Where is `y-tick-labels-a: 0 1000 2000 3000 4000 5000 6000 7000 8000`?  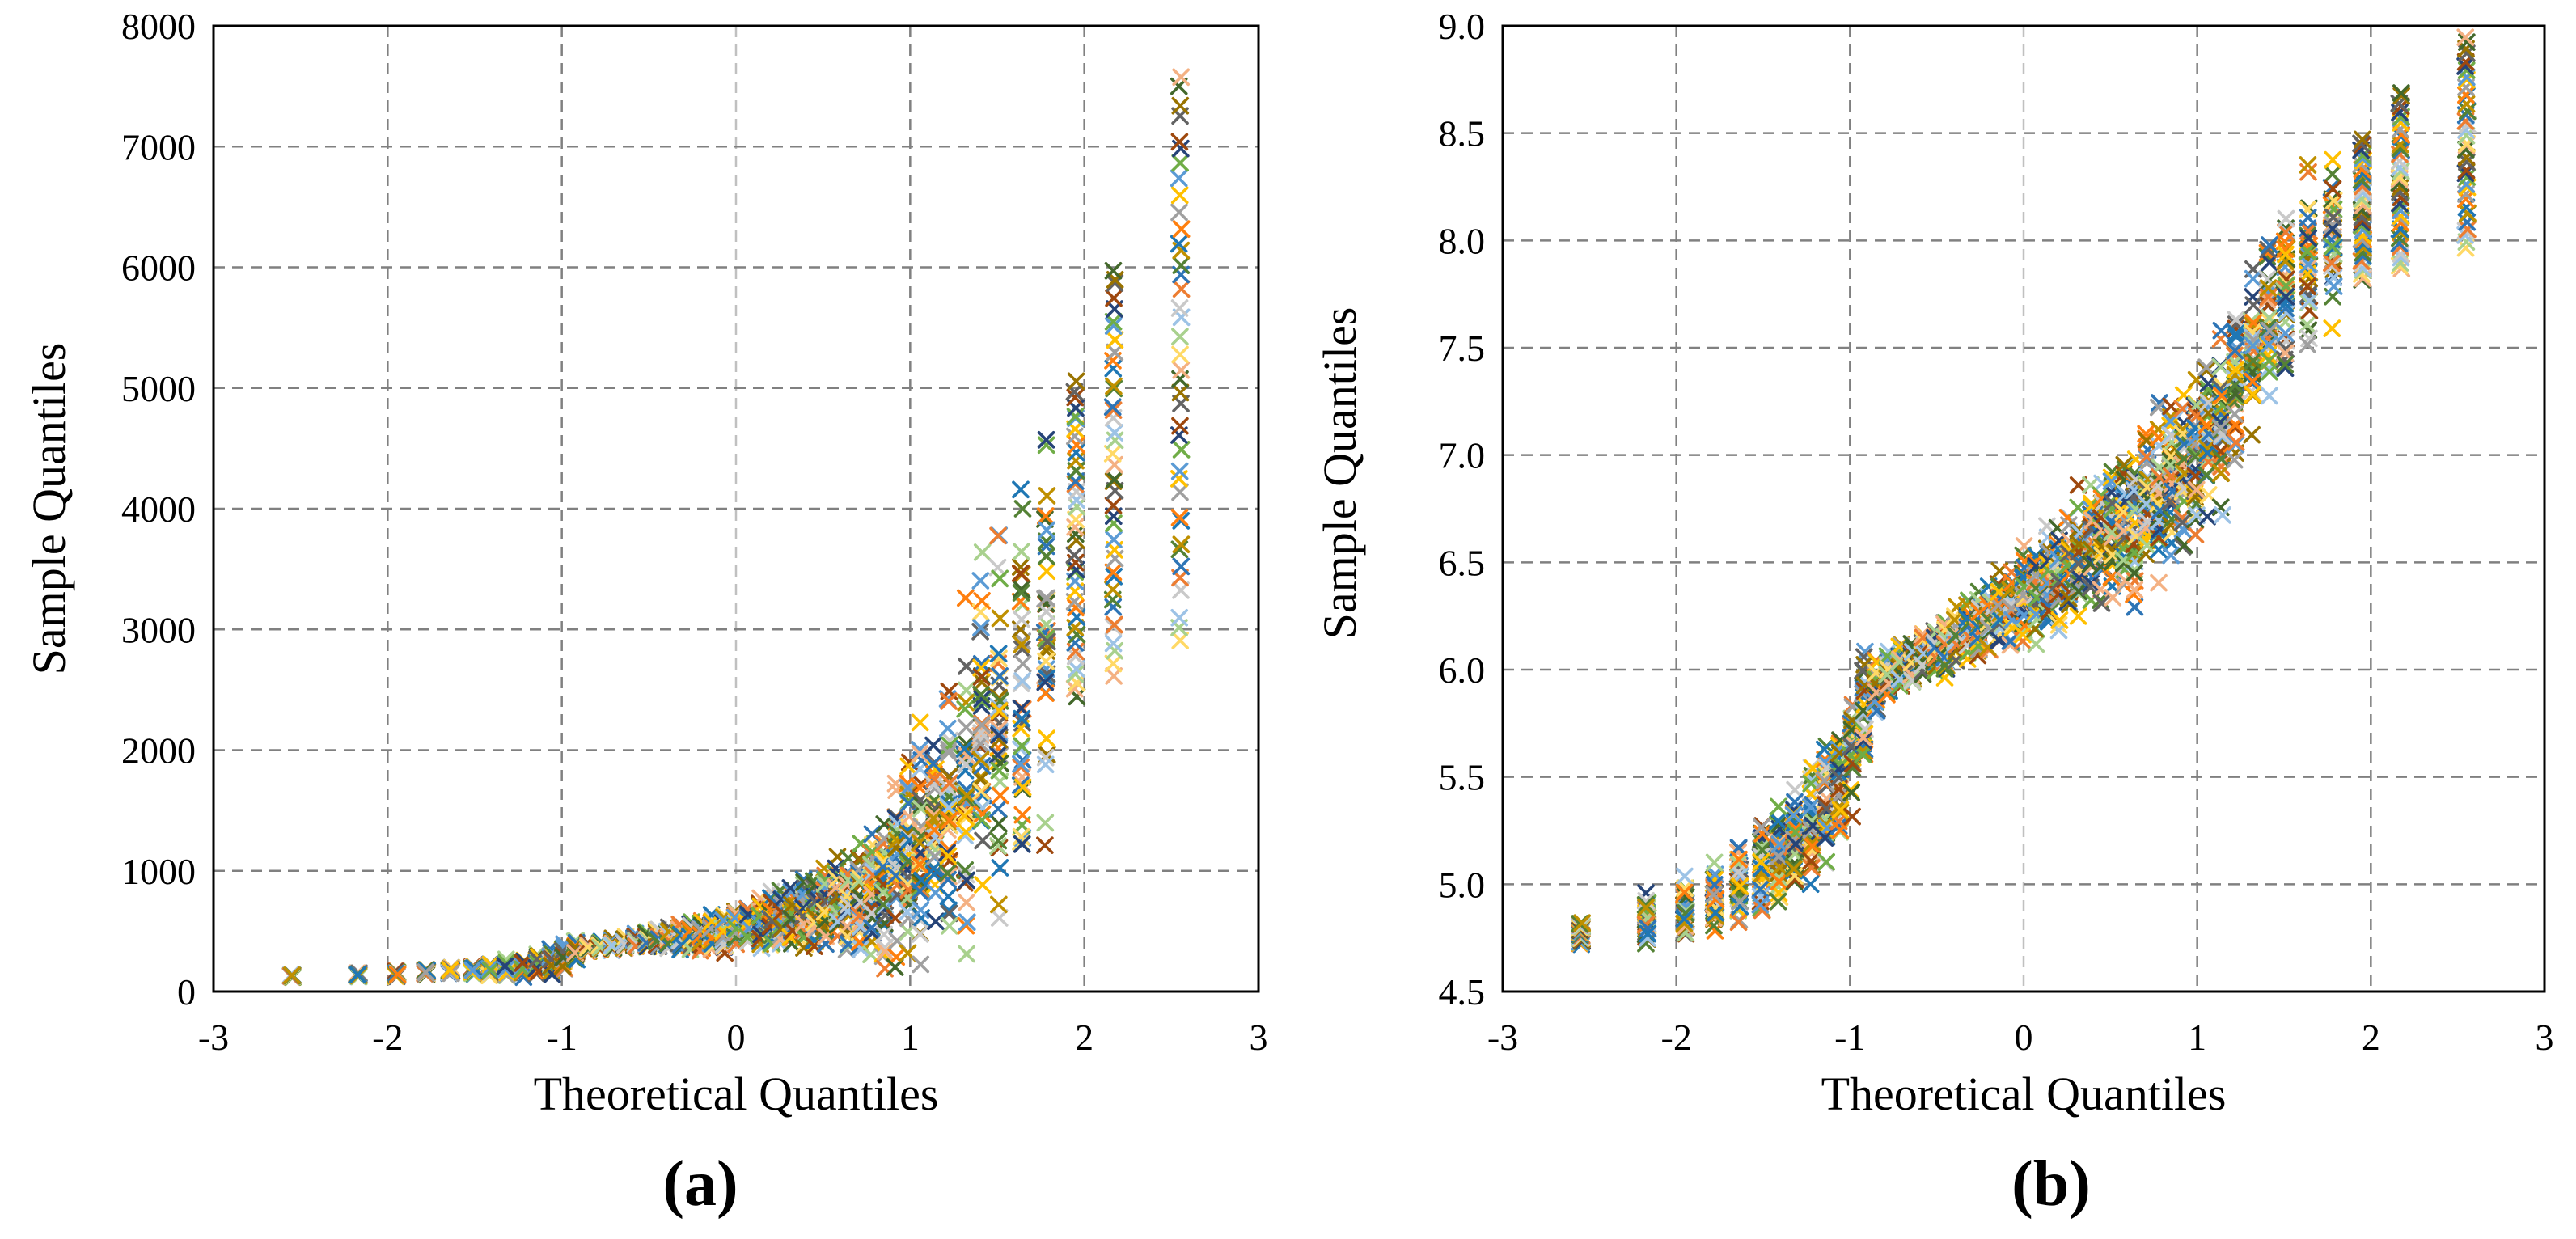 y-tick-labels-a: 0 1000 2000 3000 4000 5000 6000 7000 8000 is located at coordinates (159, 510).